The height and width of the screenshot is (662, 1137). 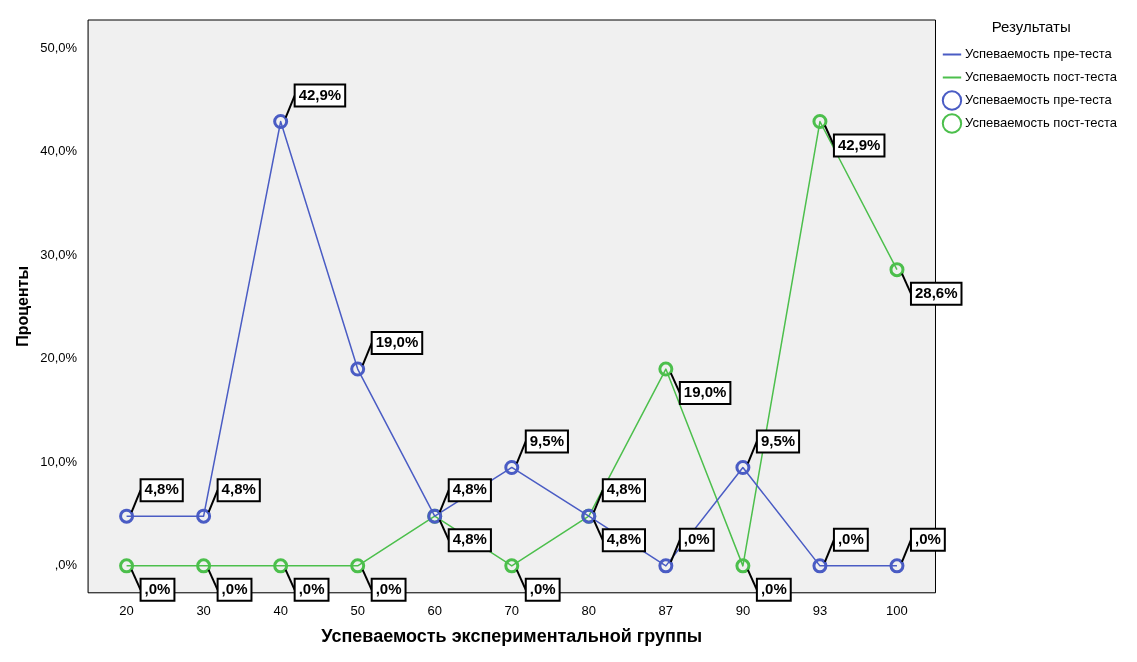 What do you see at coordinates (666, 611) in the screenshot?
I see `x-tick-label: 87` at bounding box center [666, 611].